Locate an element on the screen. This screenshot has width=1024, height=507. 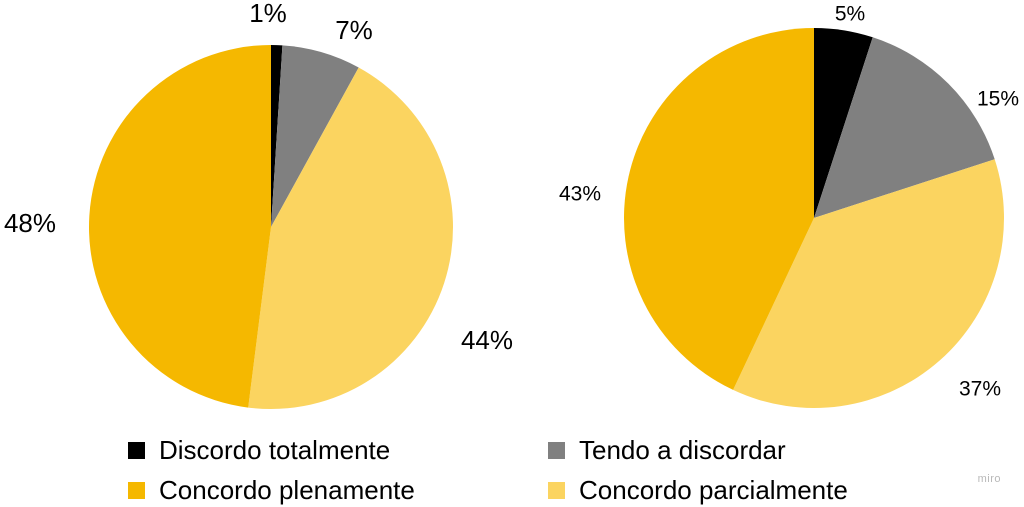
miro-watermark: miro is located at coordinates (989, 479).